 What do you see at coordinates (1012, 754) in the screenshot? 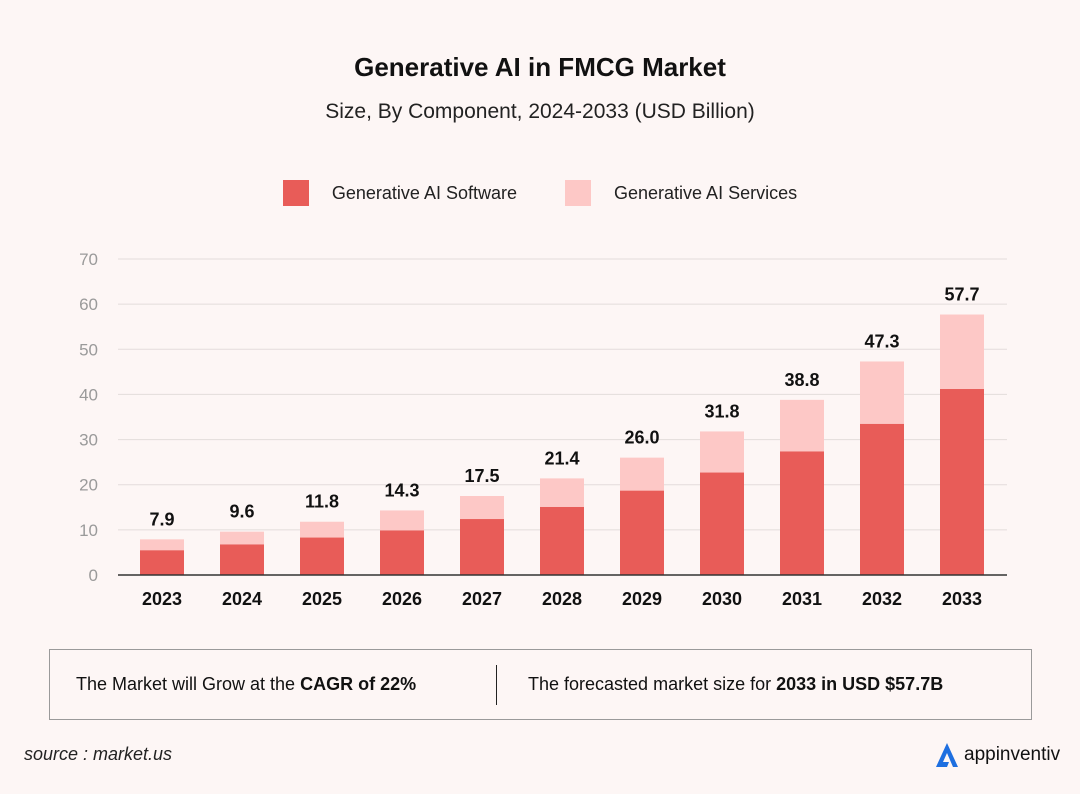
I see `brand-name: appinventiv` at bounding box center [1012, 754].